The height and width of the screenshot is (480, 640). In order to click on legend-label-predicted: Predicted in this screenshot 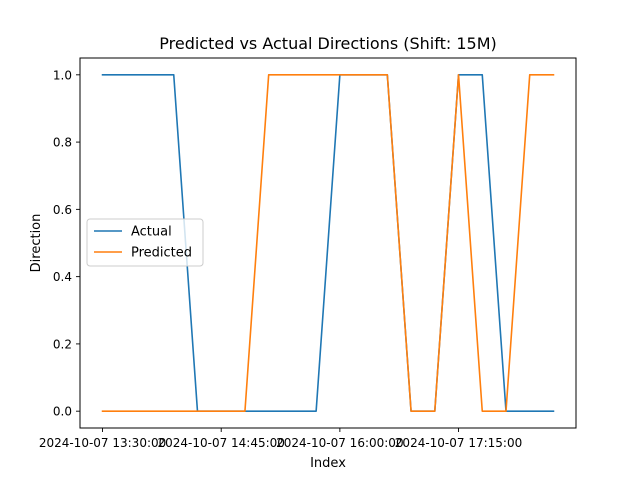, I will do `click(161, 253)`.